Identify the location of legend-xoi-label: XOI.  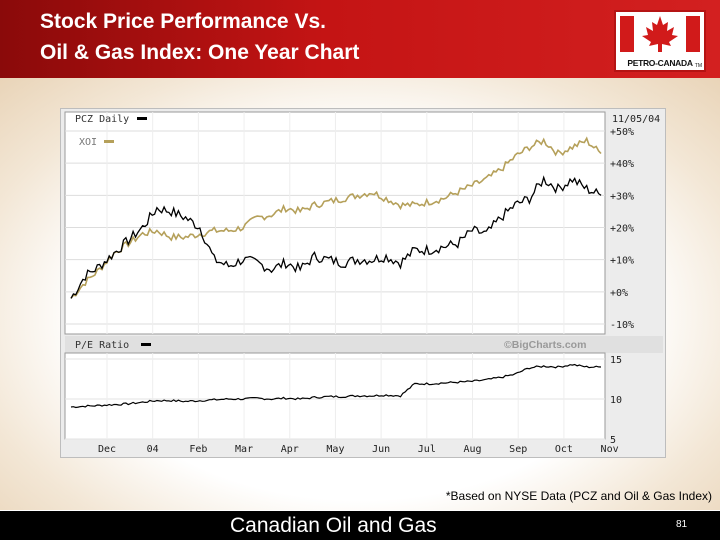
(88, 142).